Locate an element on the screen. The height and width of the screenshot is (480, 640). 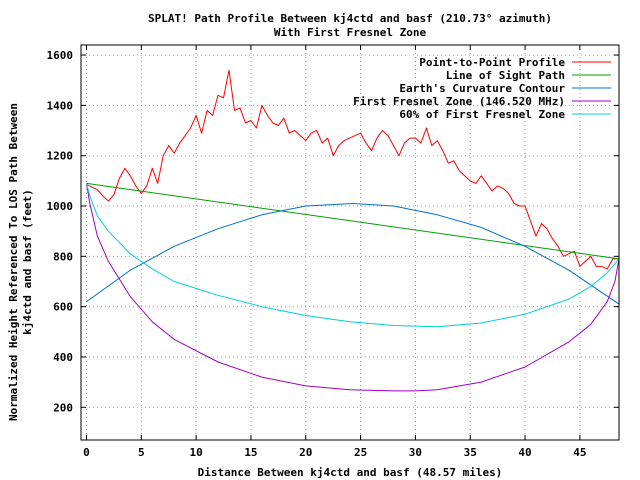
y-tick-label: 600 is located at coordinates (63, 307).